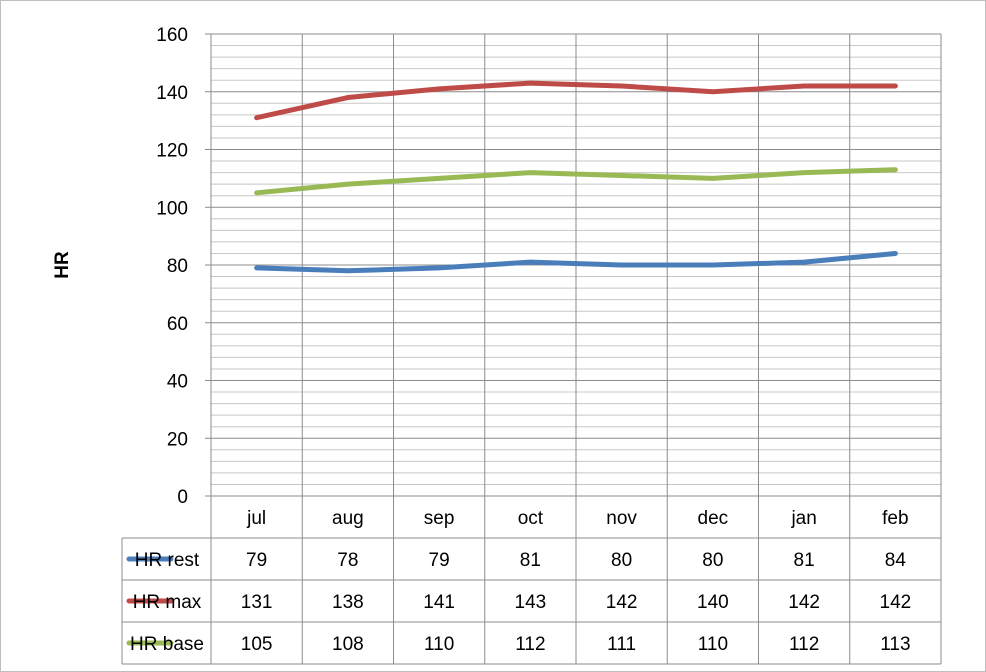 This screenshot has width=986, height=672. I want to click on data-label: 78, so click(347, 560).